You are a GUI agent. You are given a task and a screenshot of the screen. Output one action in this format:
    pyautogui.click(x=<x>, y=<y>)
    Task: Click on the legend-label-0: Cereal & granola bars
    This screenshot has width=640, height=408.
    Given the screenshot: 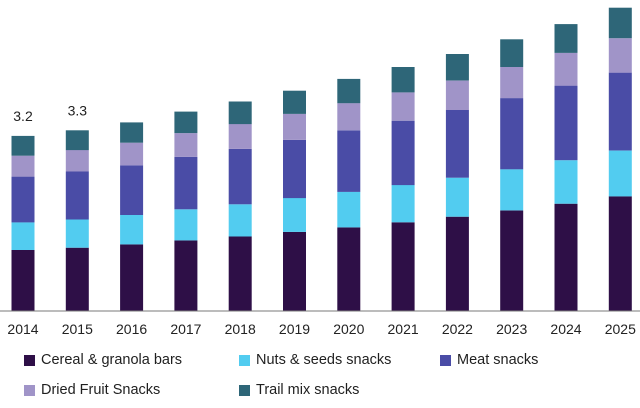 What is the action you would take?
    pyautogui.click(x=112, y=360)
    